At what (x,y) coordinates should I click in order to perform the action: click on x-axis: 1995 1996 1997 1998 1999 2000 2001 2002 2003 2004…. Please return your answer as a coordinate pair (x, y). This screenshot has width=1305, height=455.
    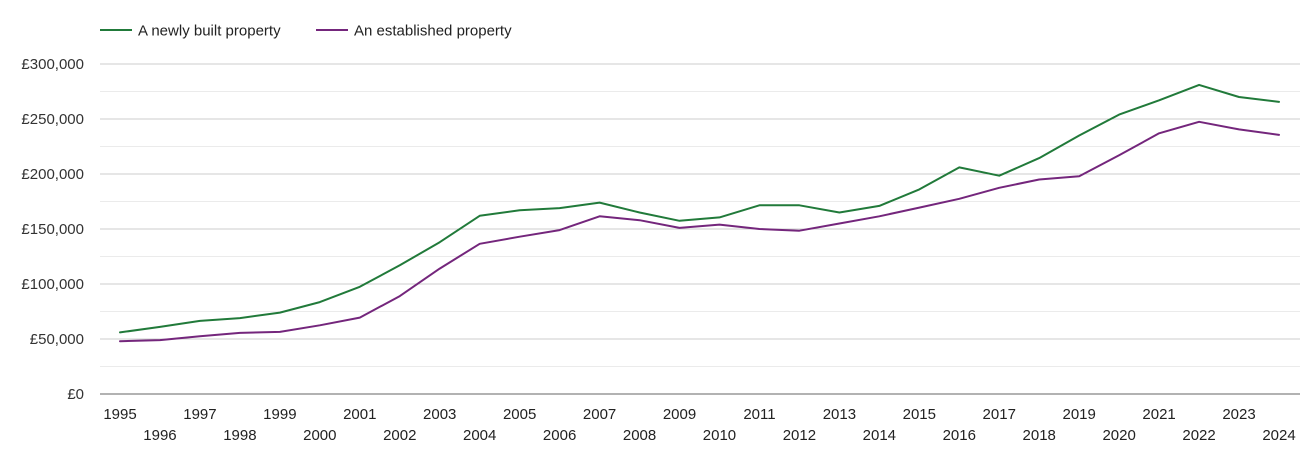
    Looking at the image, I should click on (699, 425).